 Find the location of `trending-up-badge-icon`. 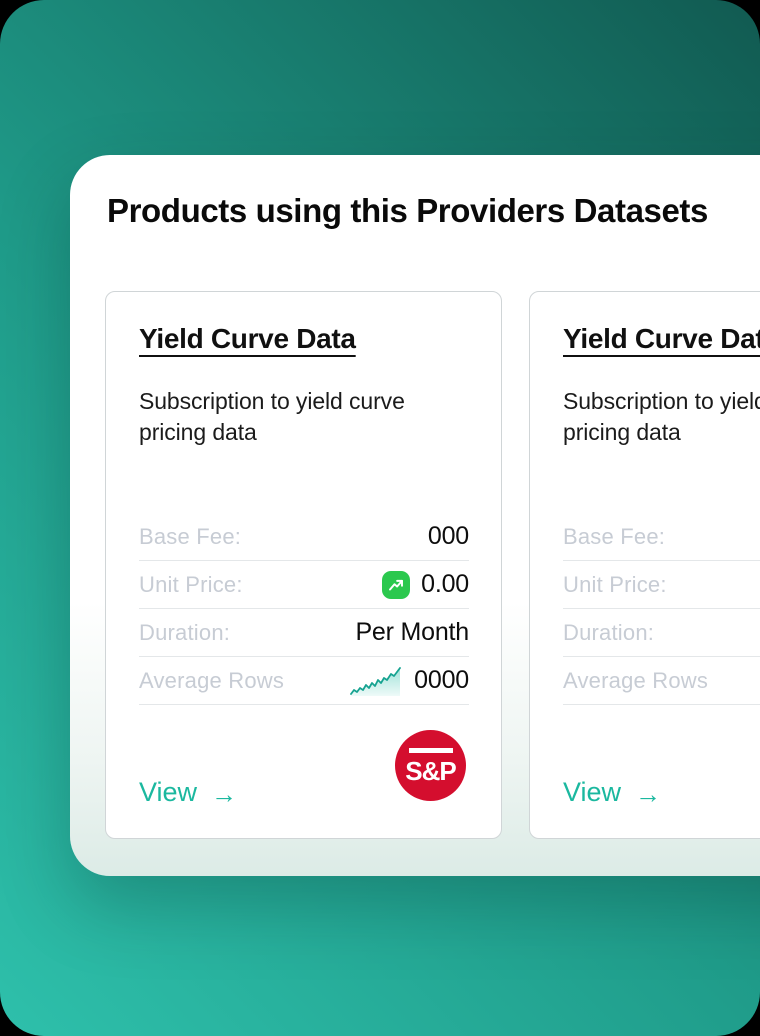

trending-up-badge-icon is located at coordinates (396, 584).